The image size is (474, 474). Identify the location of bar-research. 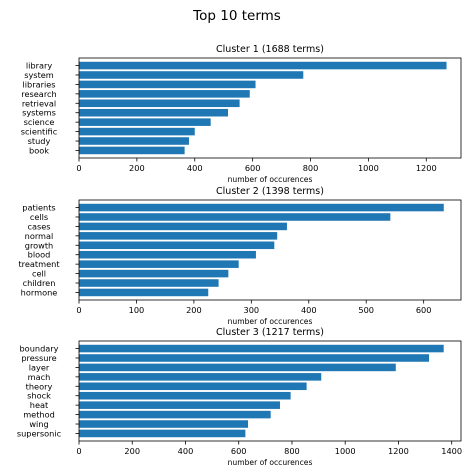
(164, 94).